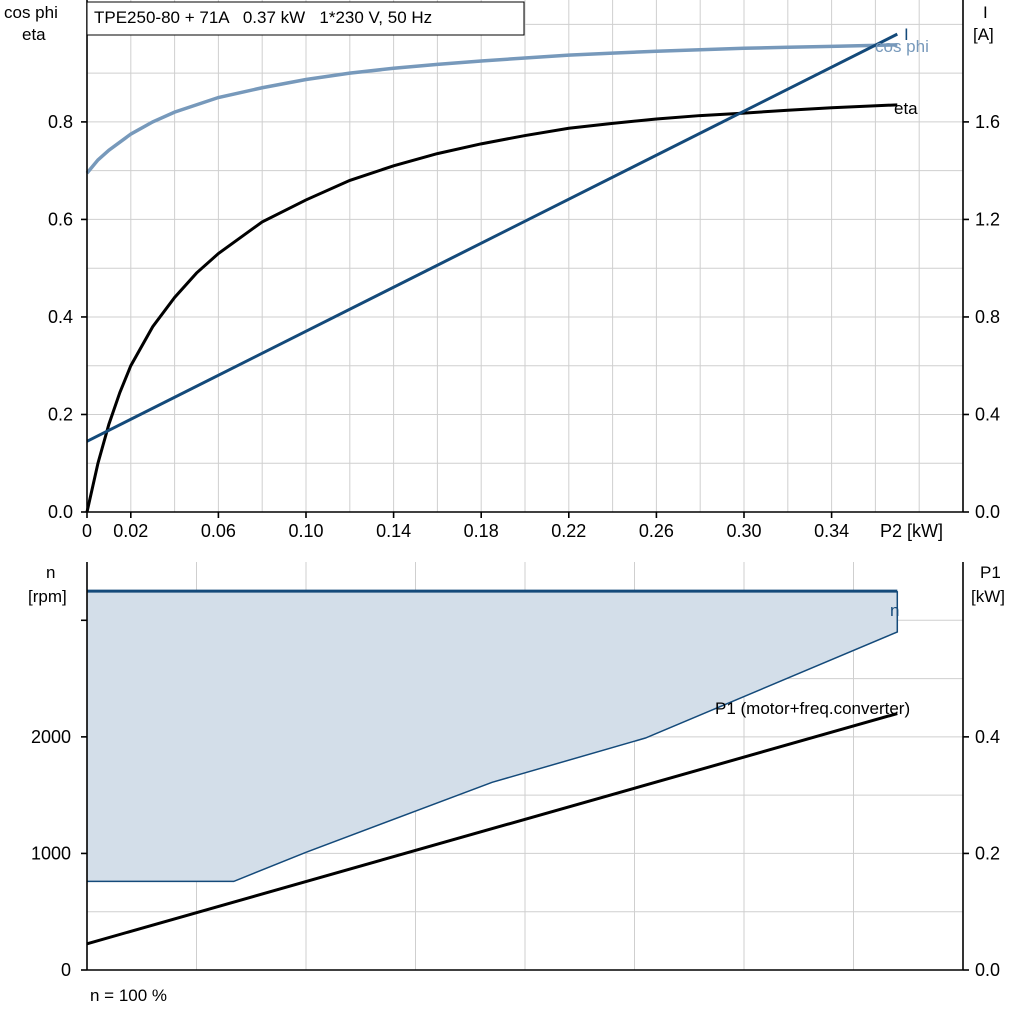  I want to click on cosphi-annotation: cos phi, so click(902, 46).